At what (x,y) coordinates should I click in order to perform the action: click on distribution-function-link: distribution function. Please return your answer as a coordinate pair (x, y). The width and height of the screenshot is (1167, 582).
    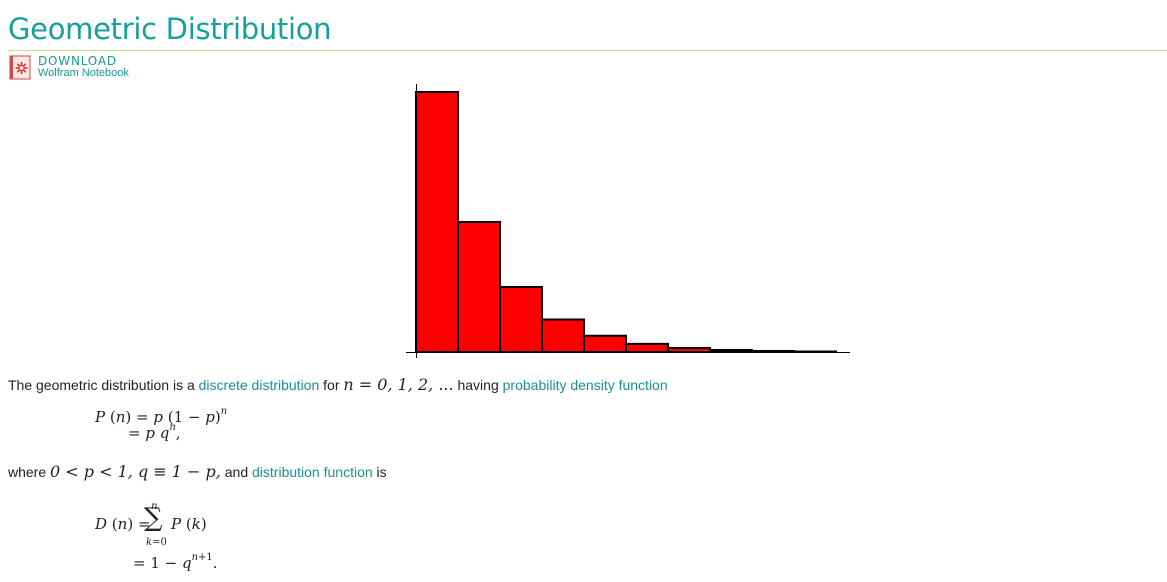
    Looking at the image, I should click on (312, 472).